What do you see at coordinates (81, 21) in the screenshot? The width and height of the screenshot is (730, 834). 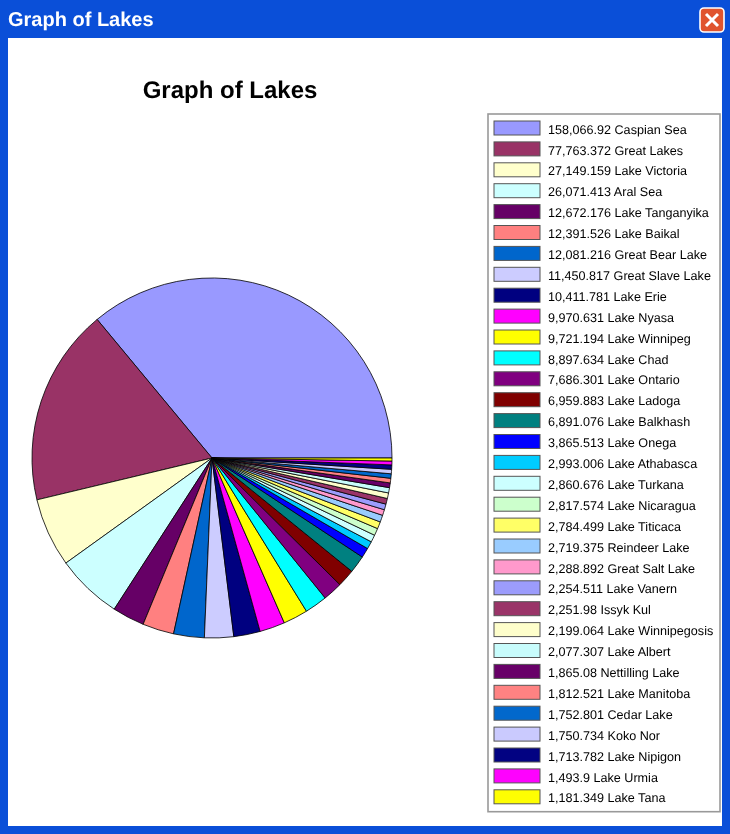 I see `text: Graph of Lakes` at bounding box center [81, 21].